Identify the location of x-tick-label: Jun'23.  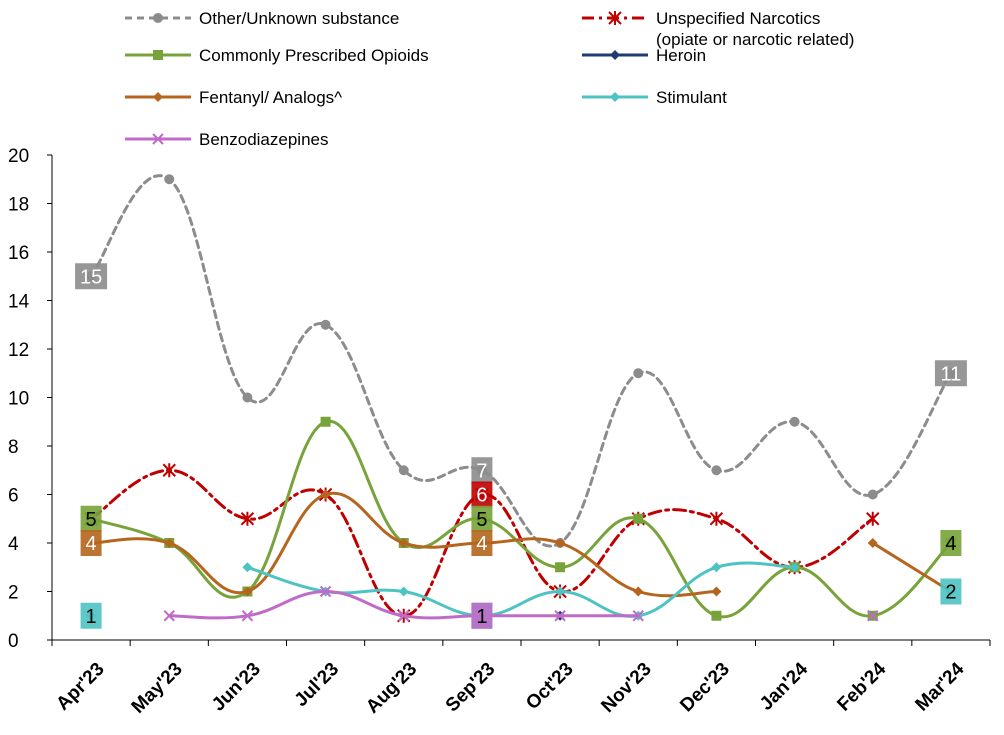
(236, 687).